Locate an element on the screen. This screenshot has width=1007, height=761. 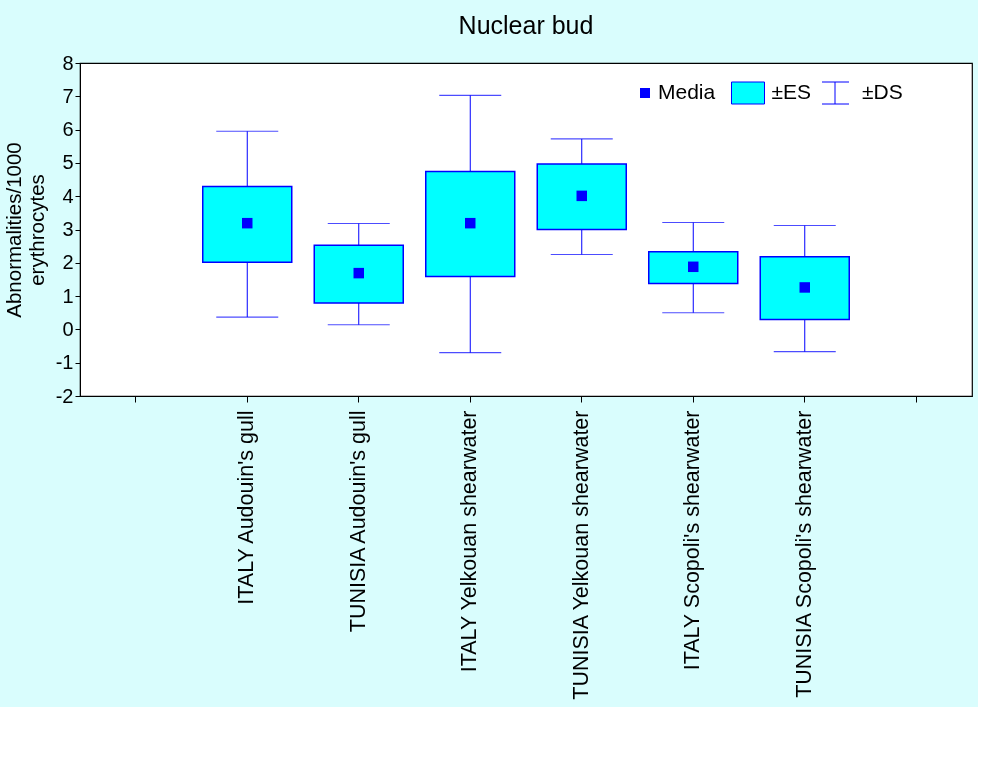
y-tick-label: 1 is located at coordinates (68, 295).